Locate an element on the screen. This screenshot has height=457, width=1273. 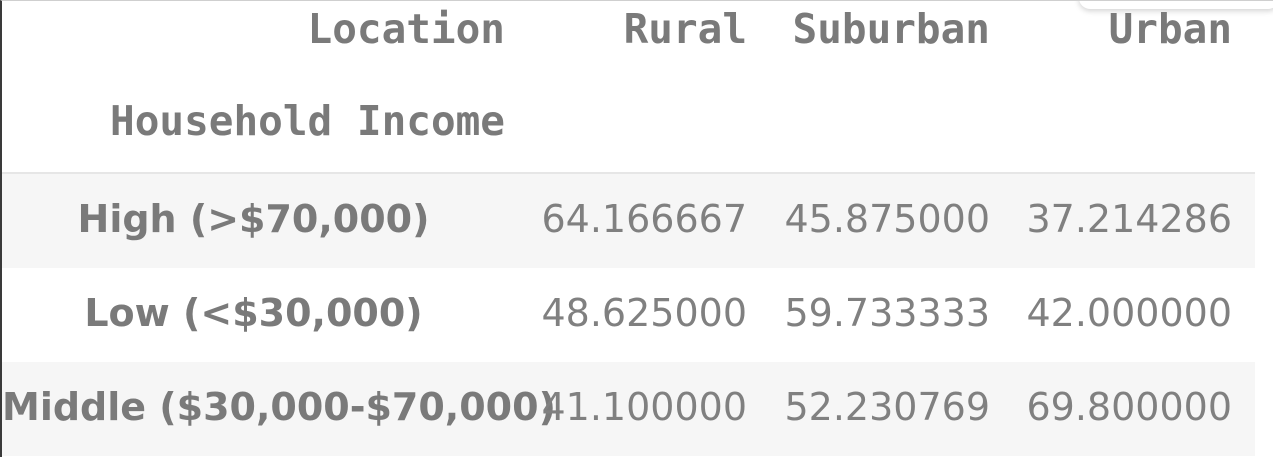
index-name-label: Household Income is located at coordinates (307, 121).